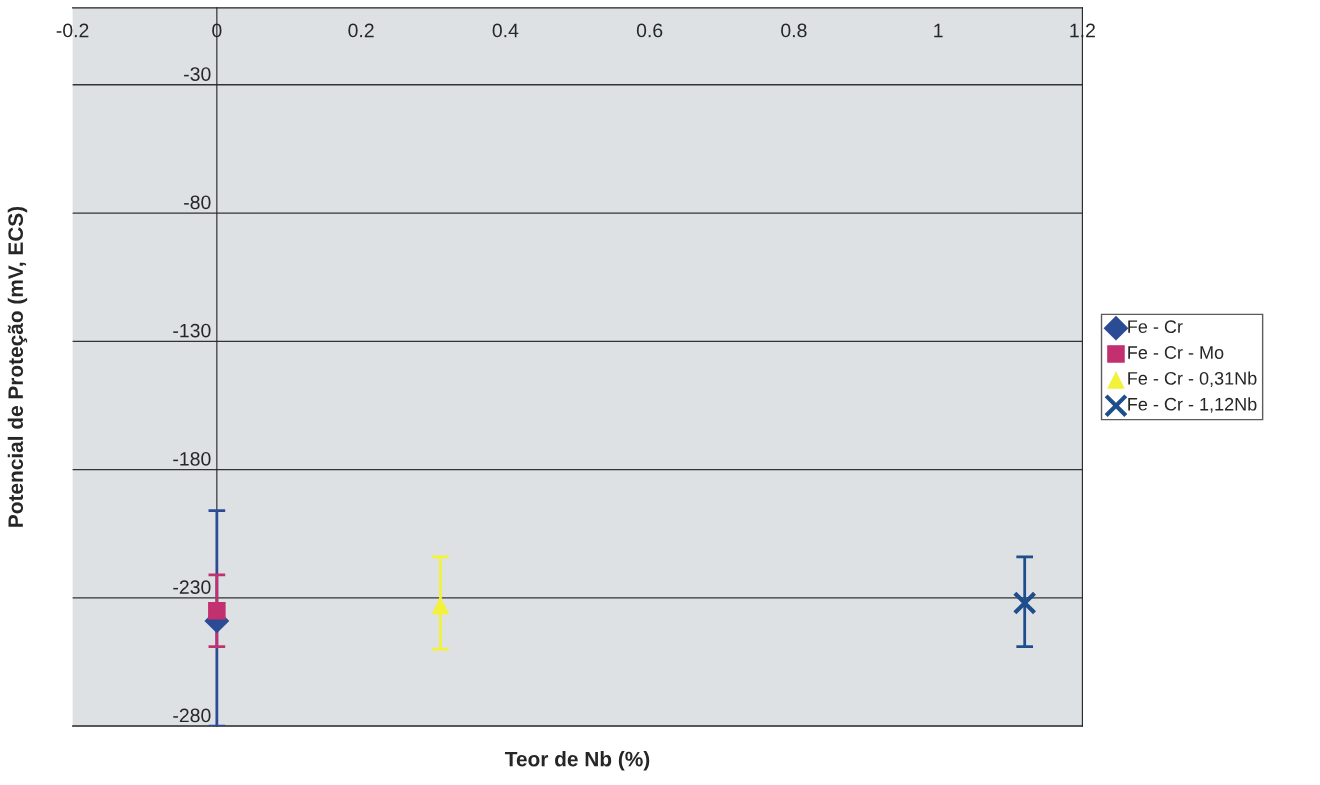  Describe the element at coordinates (197, 202) in the screenshot. I see `y-tick-label: -80` at that location.